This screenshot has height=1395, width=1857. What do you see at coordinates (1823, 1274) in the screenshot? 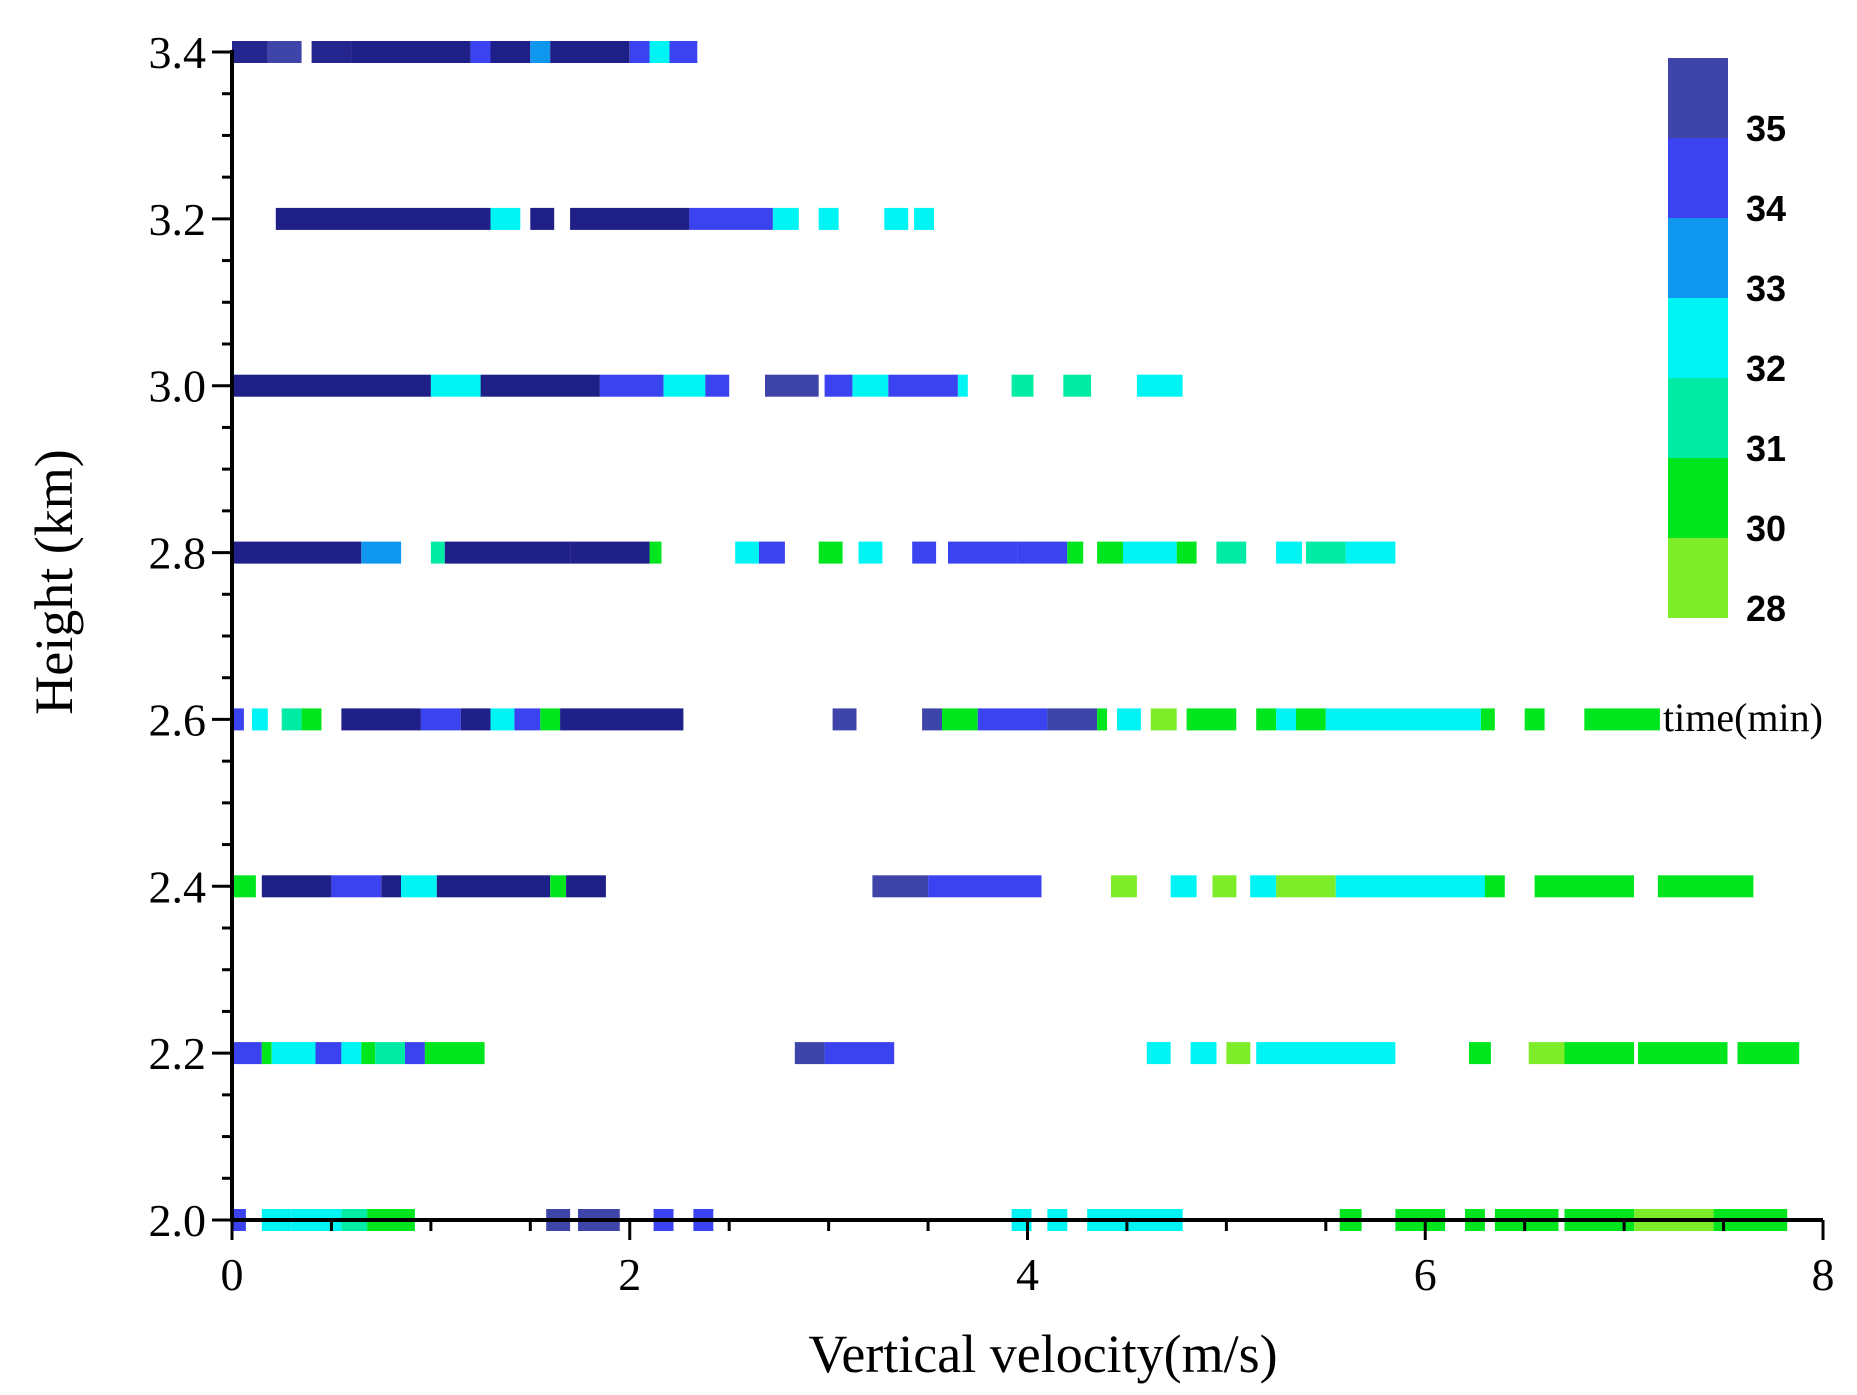
I see `x-tick-label: 8` at bounding box center [1823, 1274].